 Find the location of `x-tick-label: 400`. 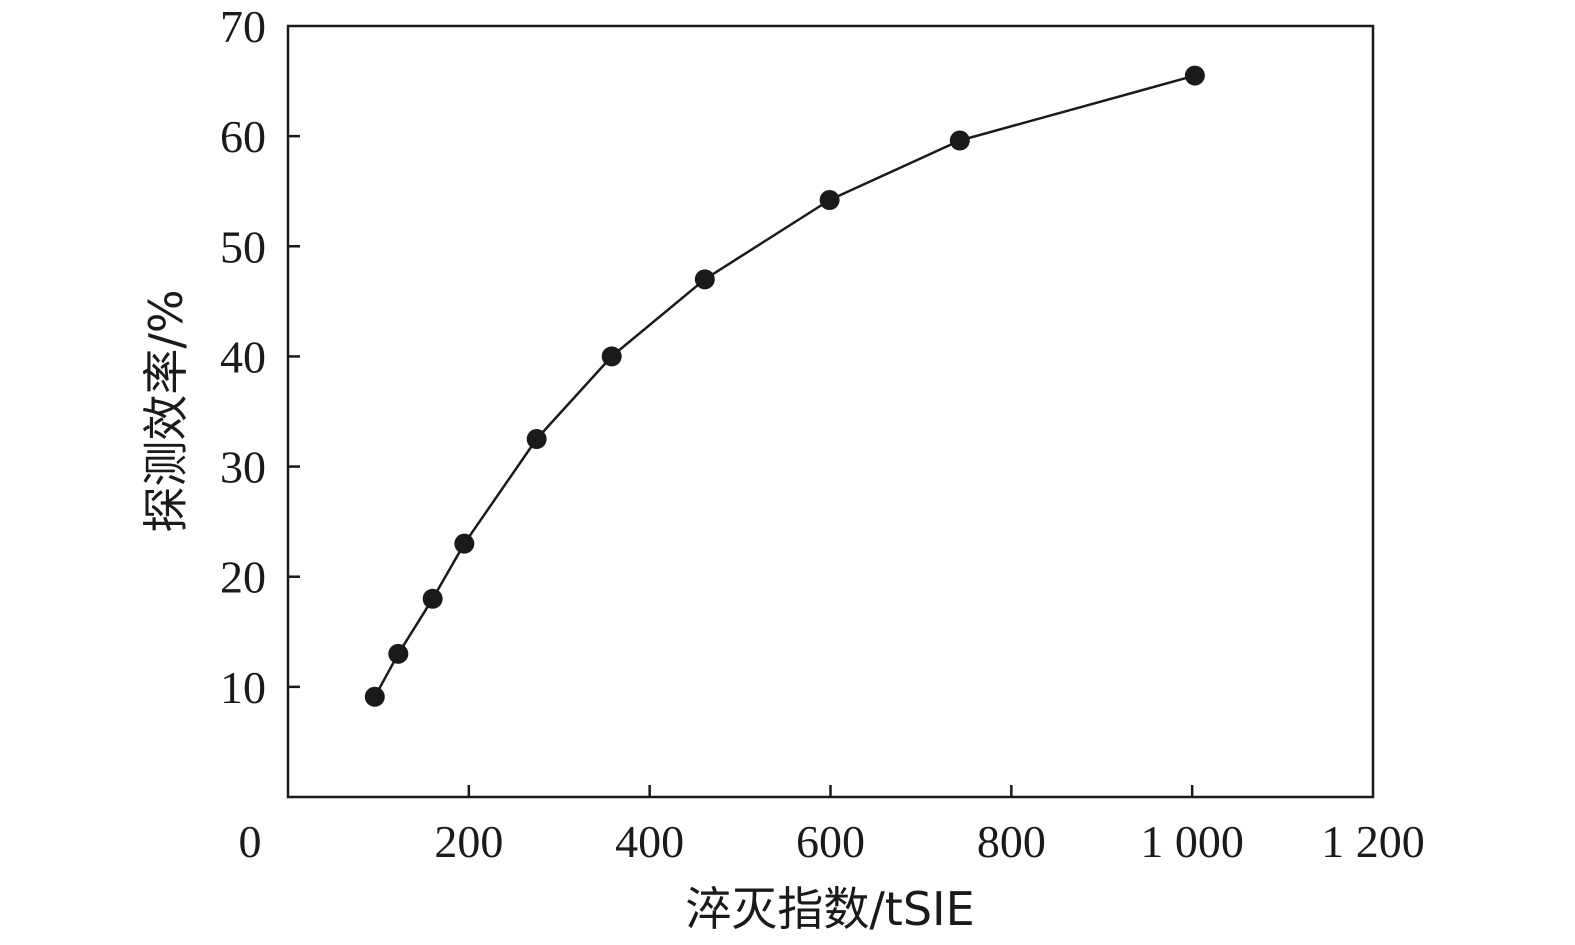

x-tick-label: 400 is located at coordinates (649, 841).